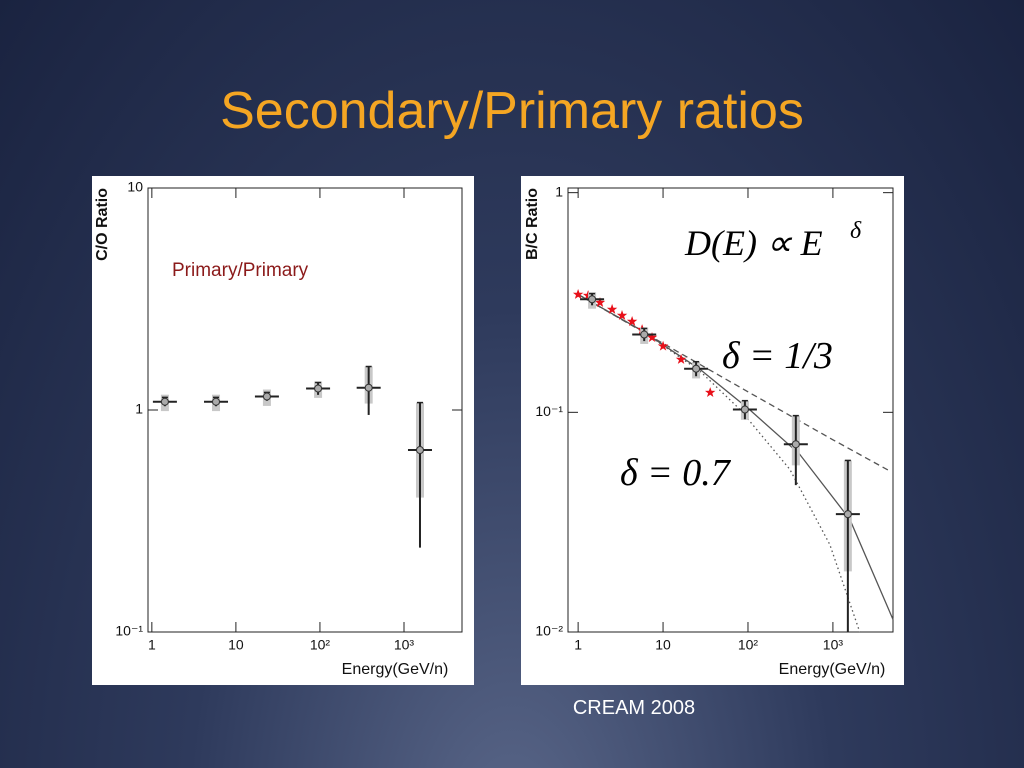  Describe the element at coordinates (777, 356) in the screenshot. I see `annotation: δ = 1/3` at that location.